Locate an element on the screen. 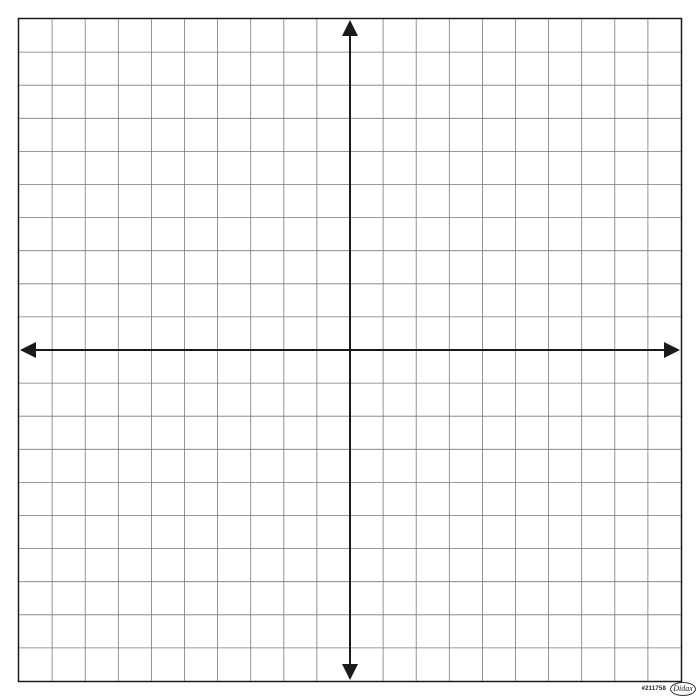 The image size is (700, 700). product-code: #211758 is located at coordinates (653, 689).